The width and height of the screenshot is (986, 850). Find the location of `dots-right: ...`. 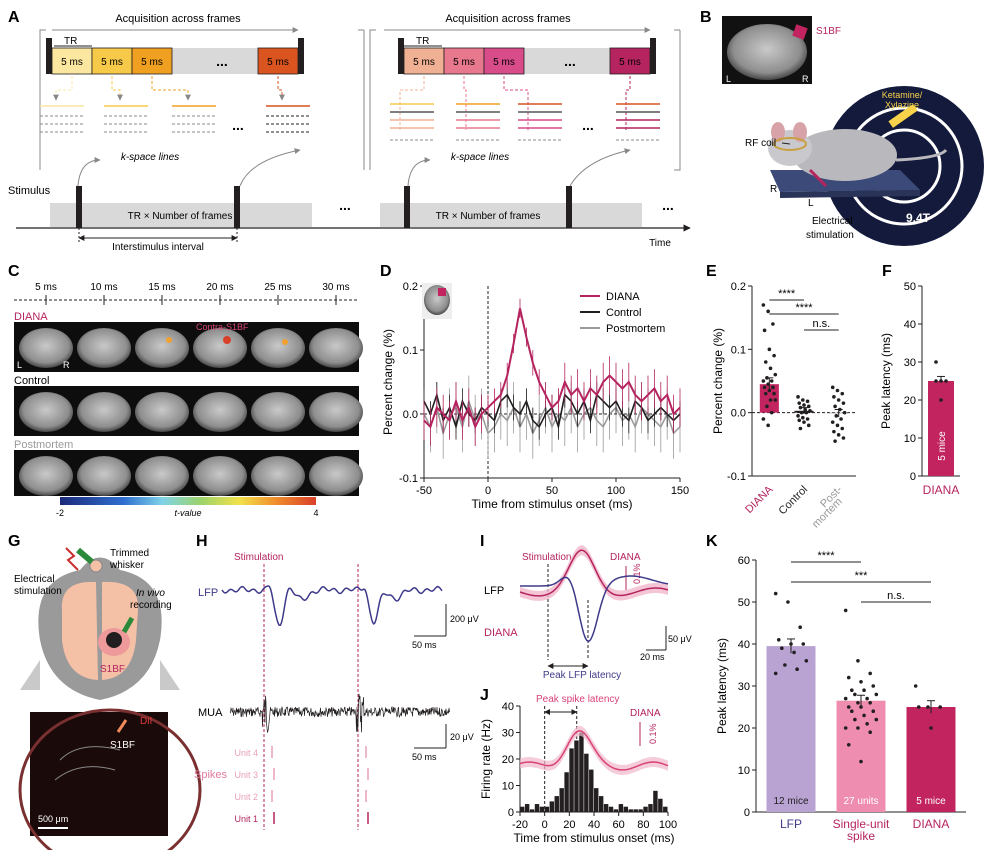

dots-right: ... is located at coordinates (570, 61).